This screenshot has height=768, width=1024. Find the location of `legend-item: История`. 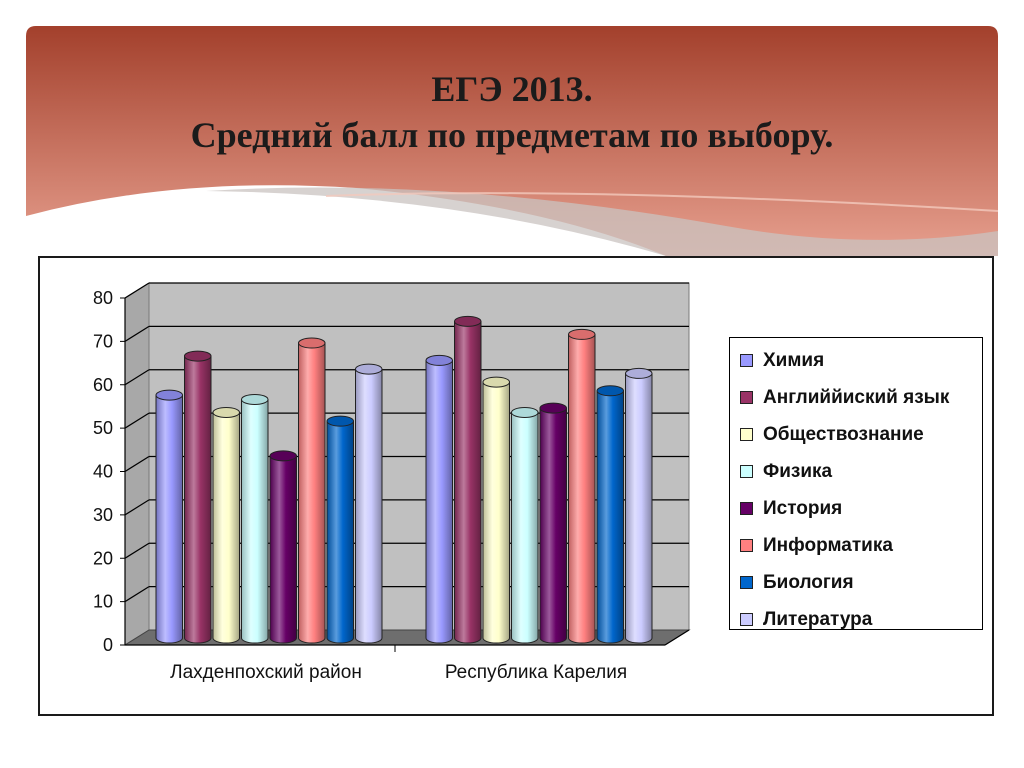

legend-item: История is located at coordinates (861, 508).